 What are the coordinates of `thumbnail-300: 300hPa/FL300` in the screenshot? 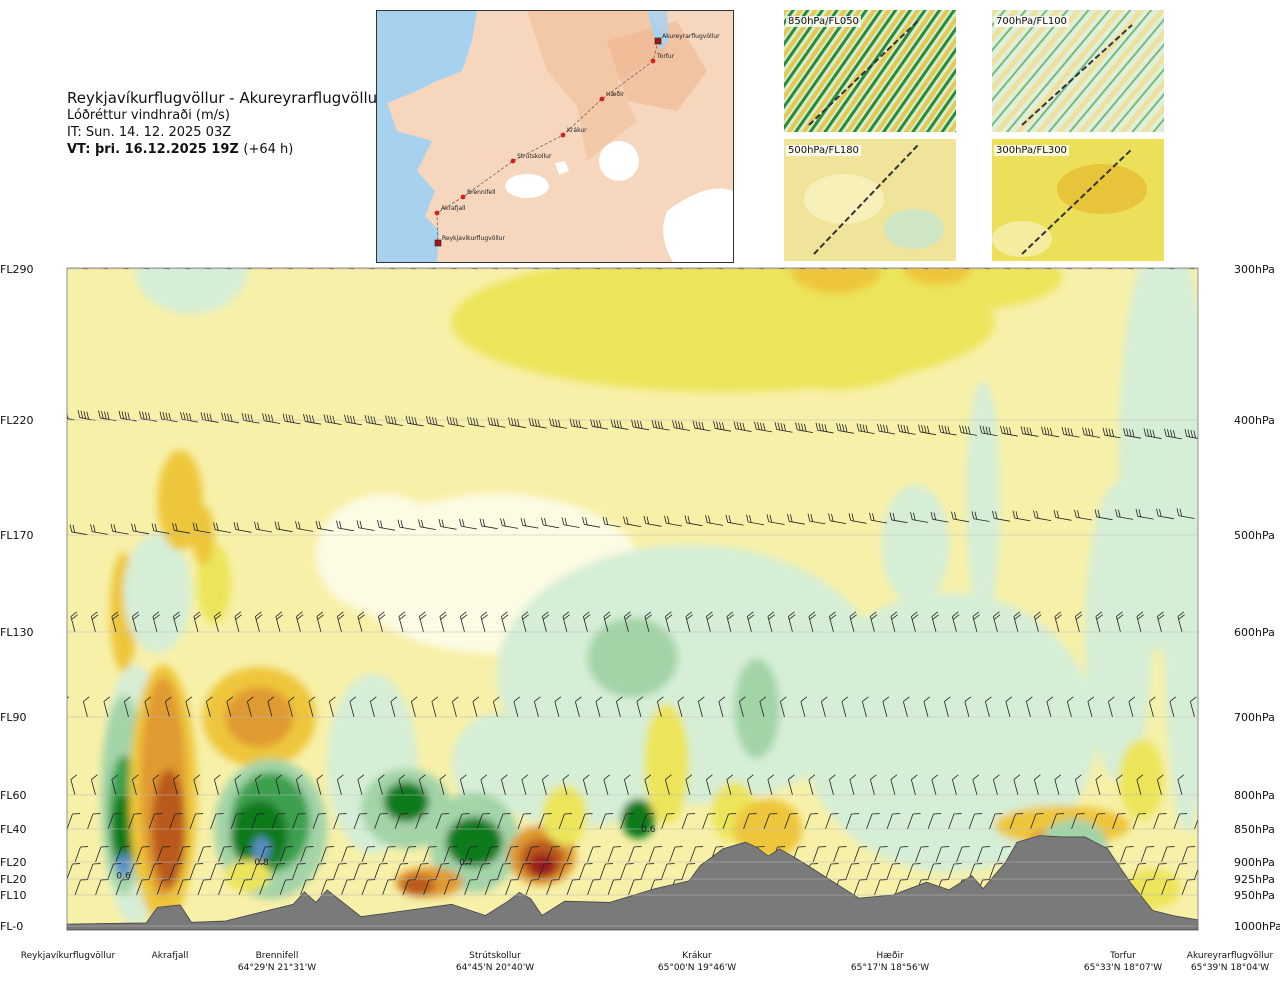 It's located at (1078, 200).